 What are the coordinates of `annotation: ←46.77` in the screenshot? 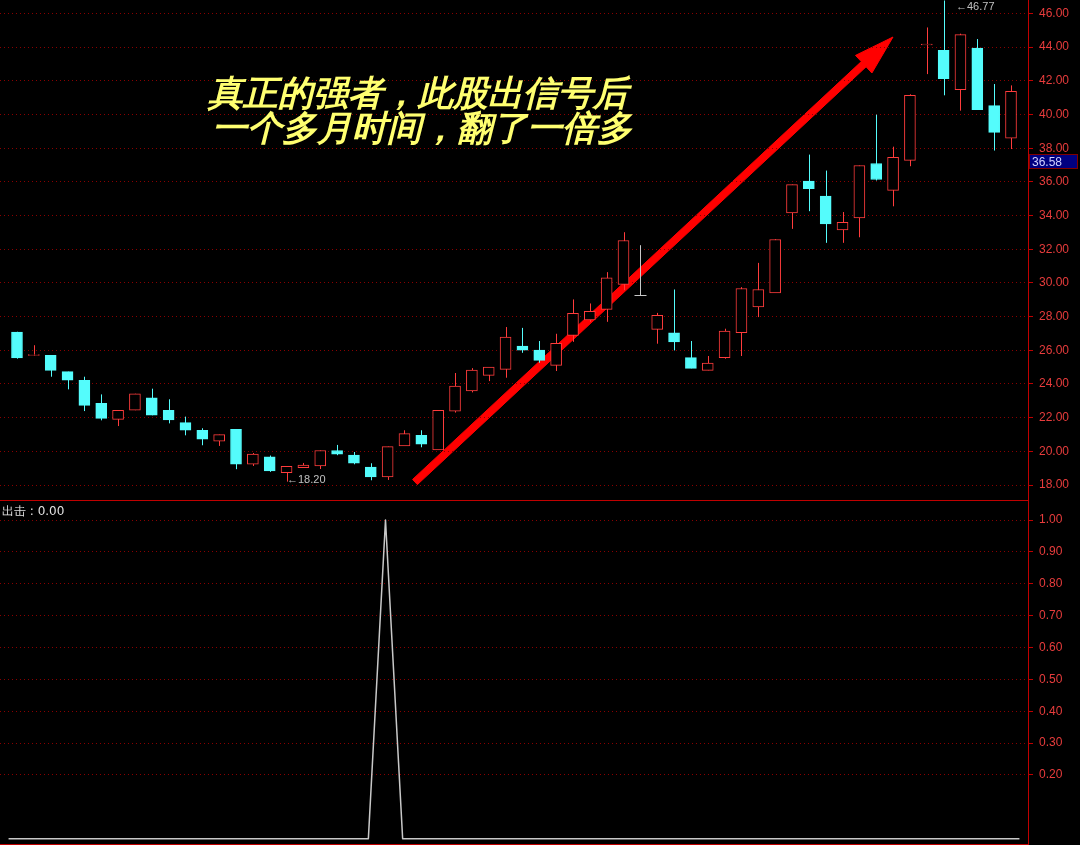 It's located at (975, 6).